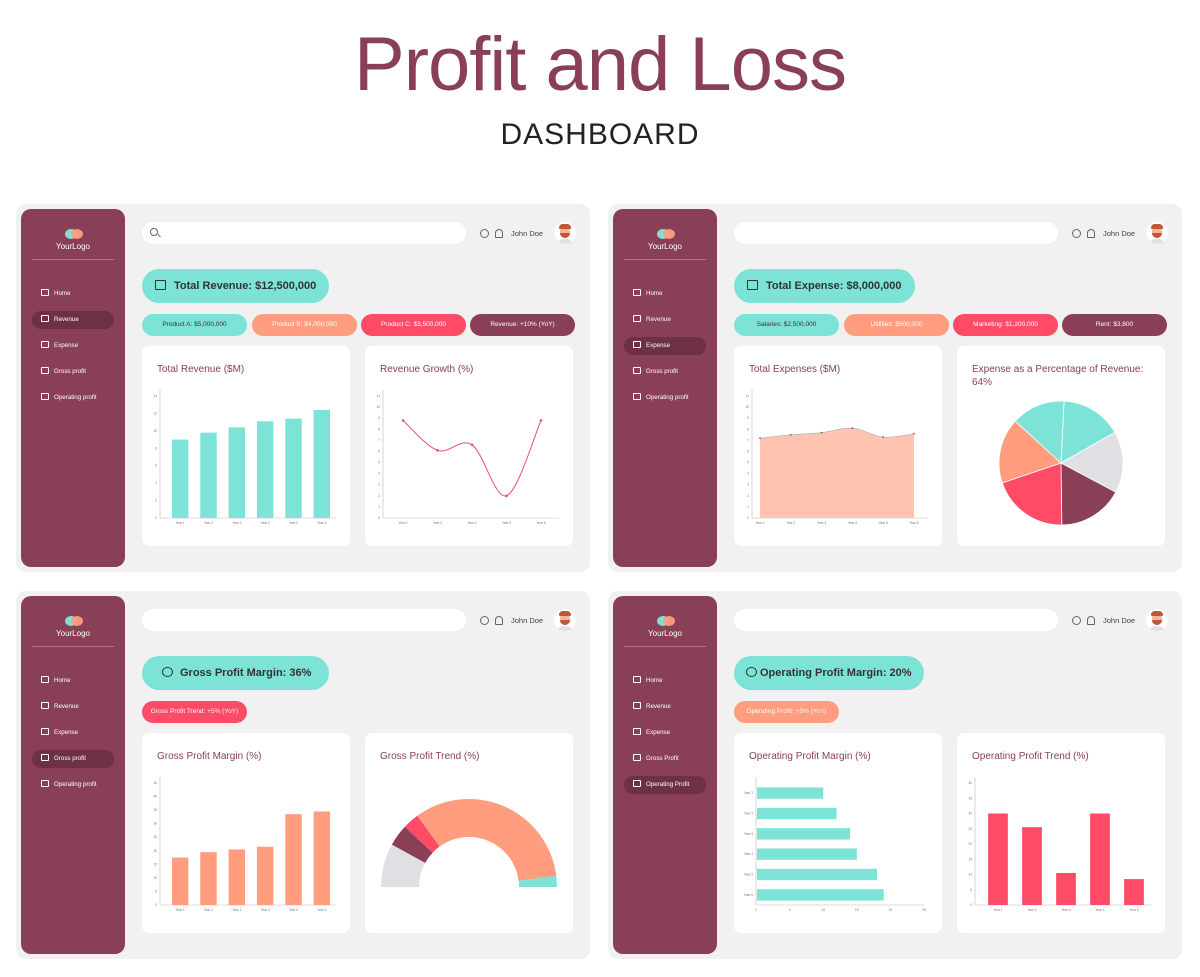 The image size is (1200, 977). What do you see at coordinates (155, 797) in the screenshot?
I see `y-tick-label: 40` at bounding box center [155, 797].